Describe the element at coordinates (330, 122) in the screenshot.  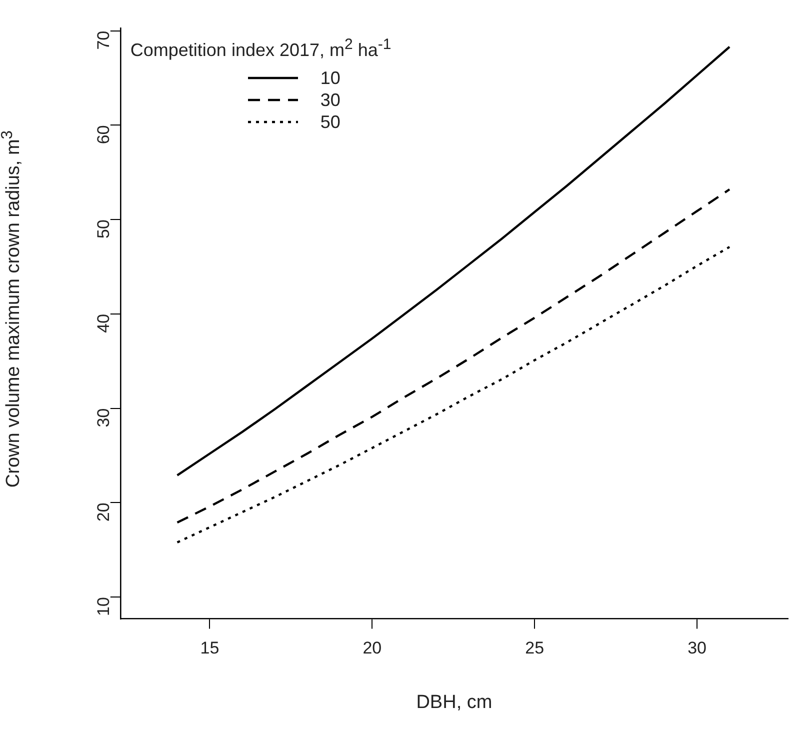
I see `legend-label: 50` at that location.